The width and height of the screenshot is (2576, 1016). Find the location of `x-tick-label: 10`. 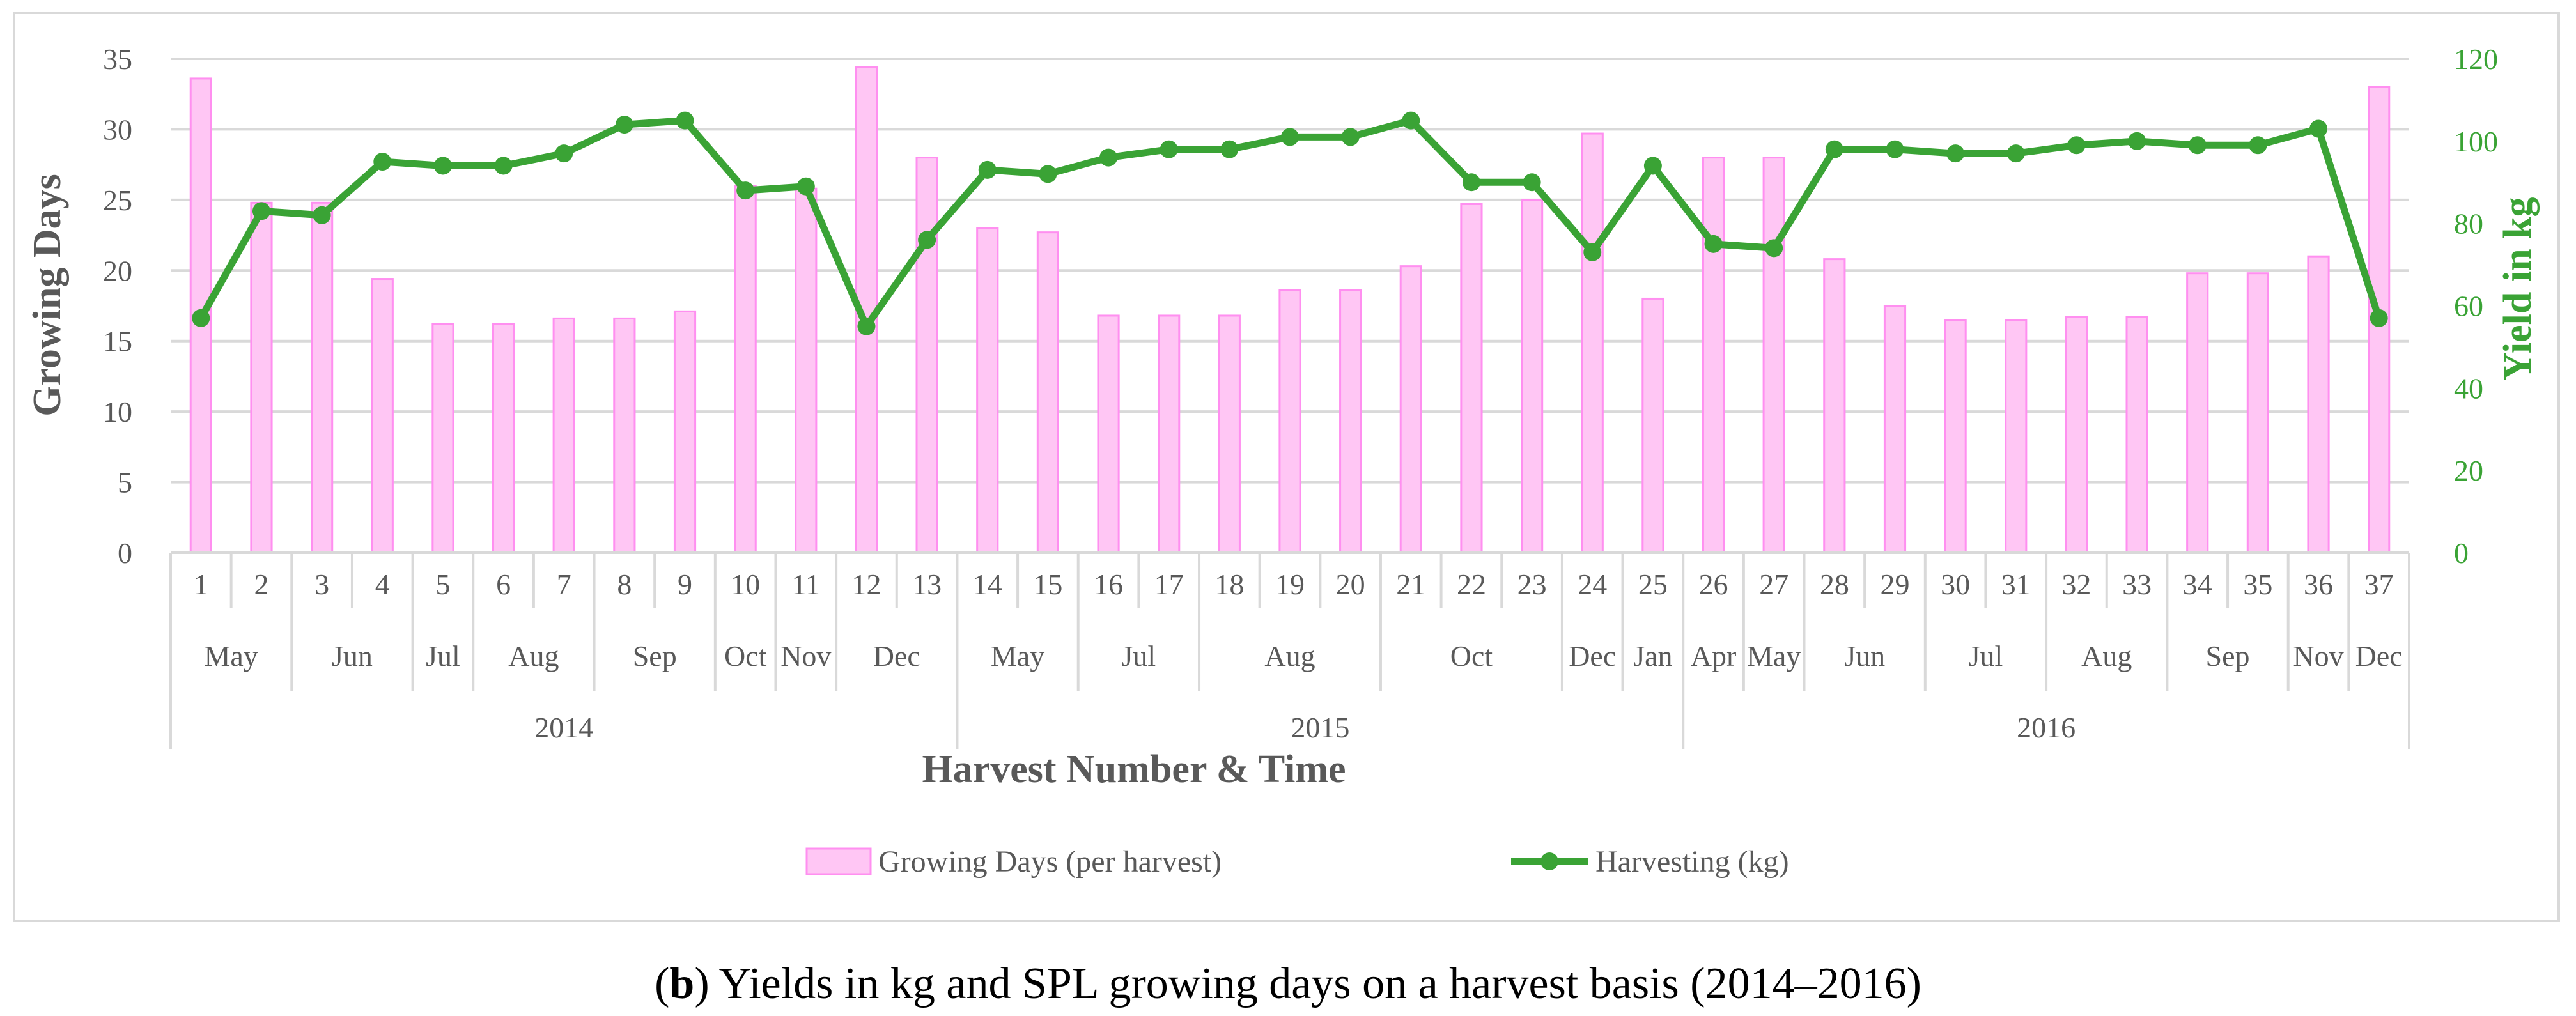

x-tick-label: 10 is located at coordinates (745, 584).